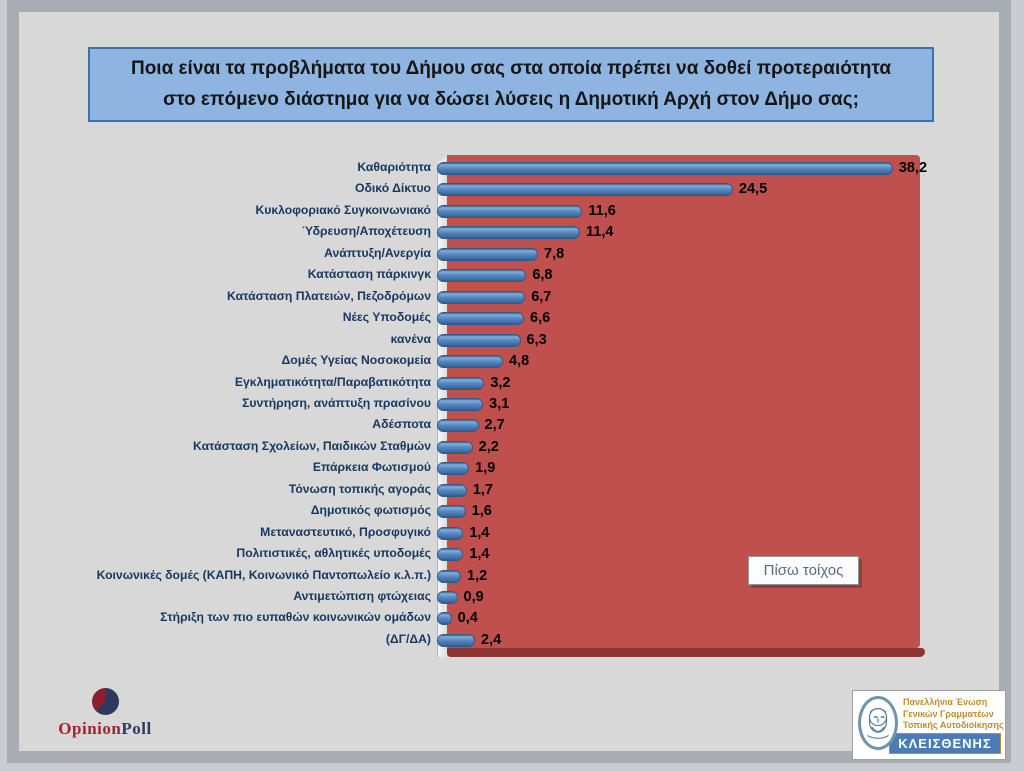 The height and width of the screenshot is (771, 1024). What do you see at coordinates (366, 231) in the screenshot?
I see `category-label: Ύδρευση/Αποχέτευση` at bounding box center [366, 231].